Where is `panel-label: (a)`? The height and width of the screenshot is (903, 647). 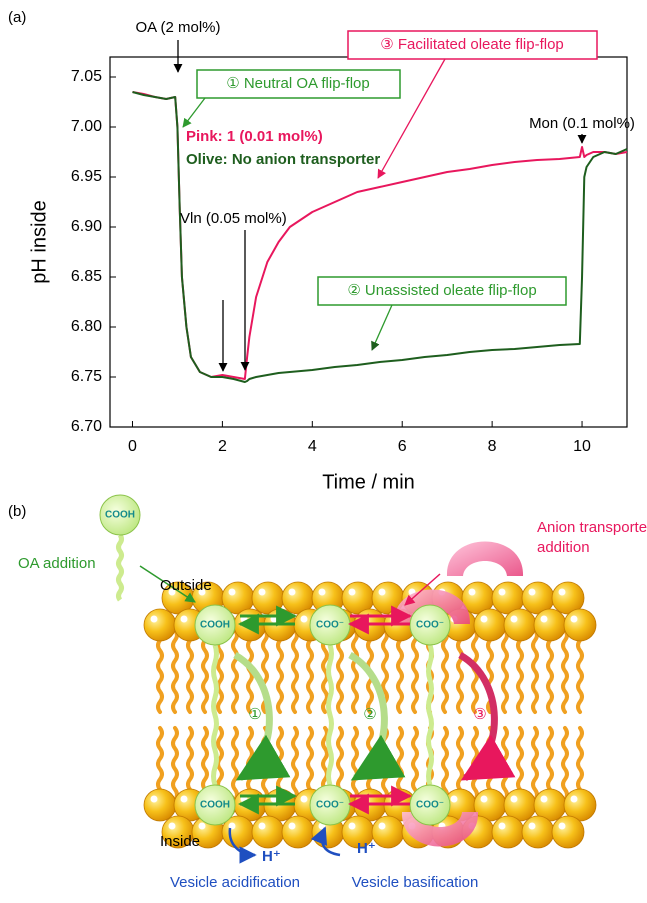
panel-label: (a) is located at coordinates (17, 17).